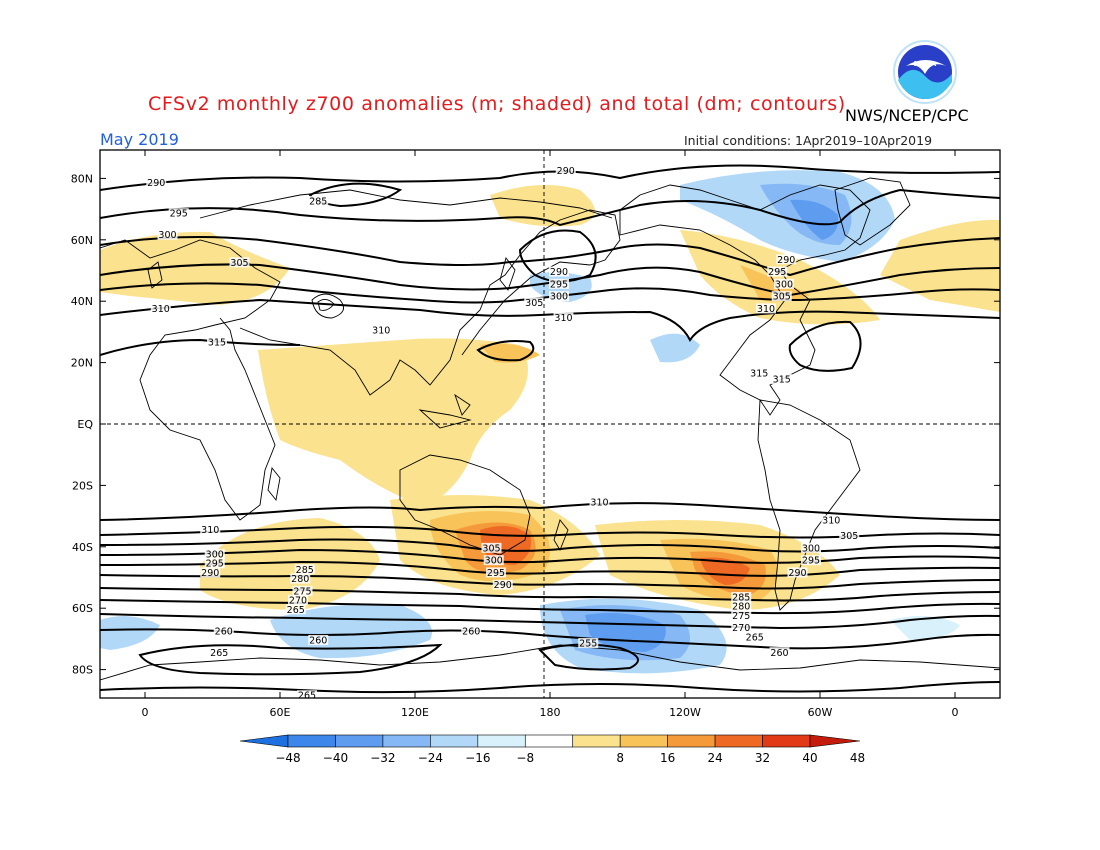 This screenshot has width=1100, height=850. I want to click on contour-label: 270, so click(298, 601).